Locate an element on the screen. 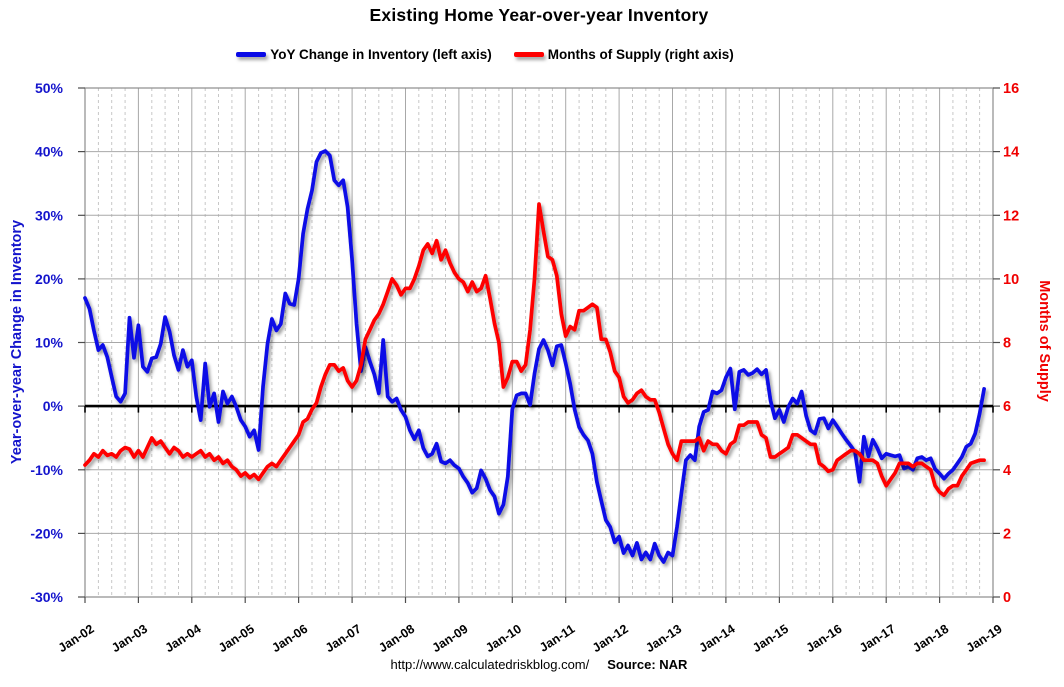 The height and width of the screenshot is (687, 1064). source-text: Source: NAR is located at coordinates (647, 664).